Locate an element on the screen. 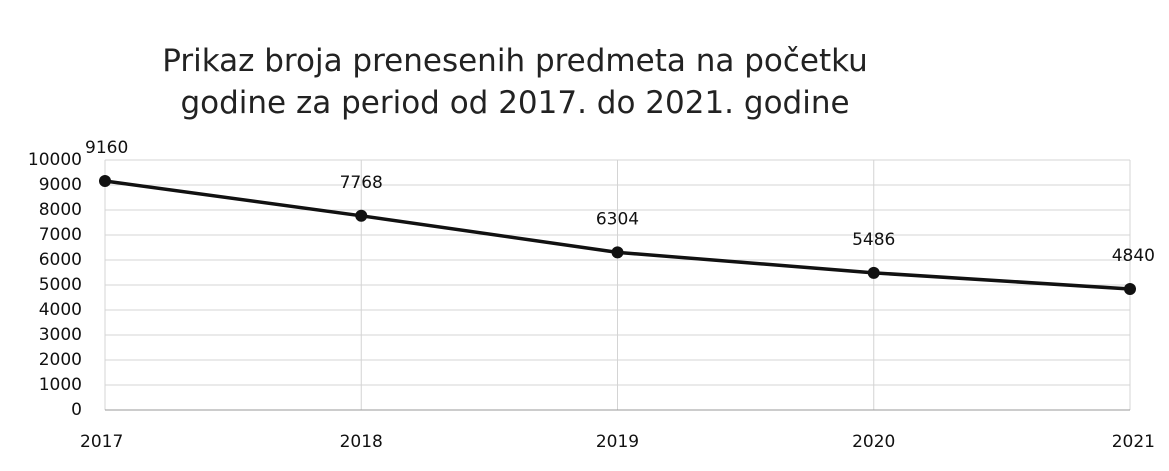  x-tick-label: 2018 is located at coordinates (361, 442).